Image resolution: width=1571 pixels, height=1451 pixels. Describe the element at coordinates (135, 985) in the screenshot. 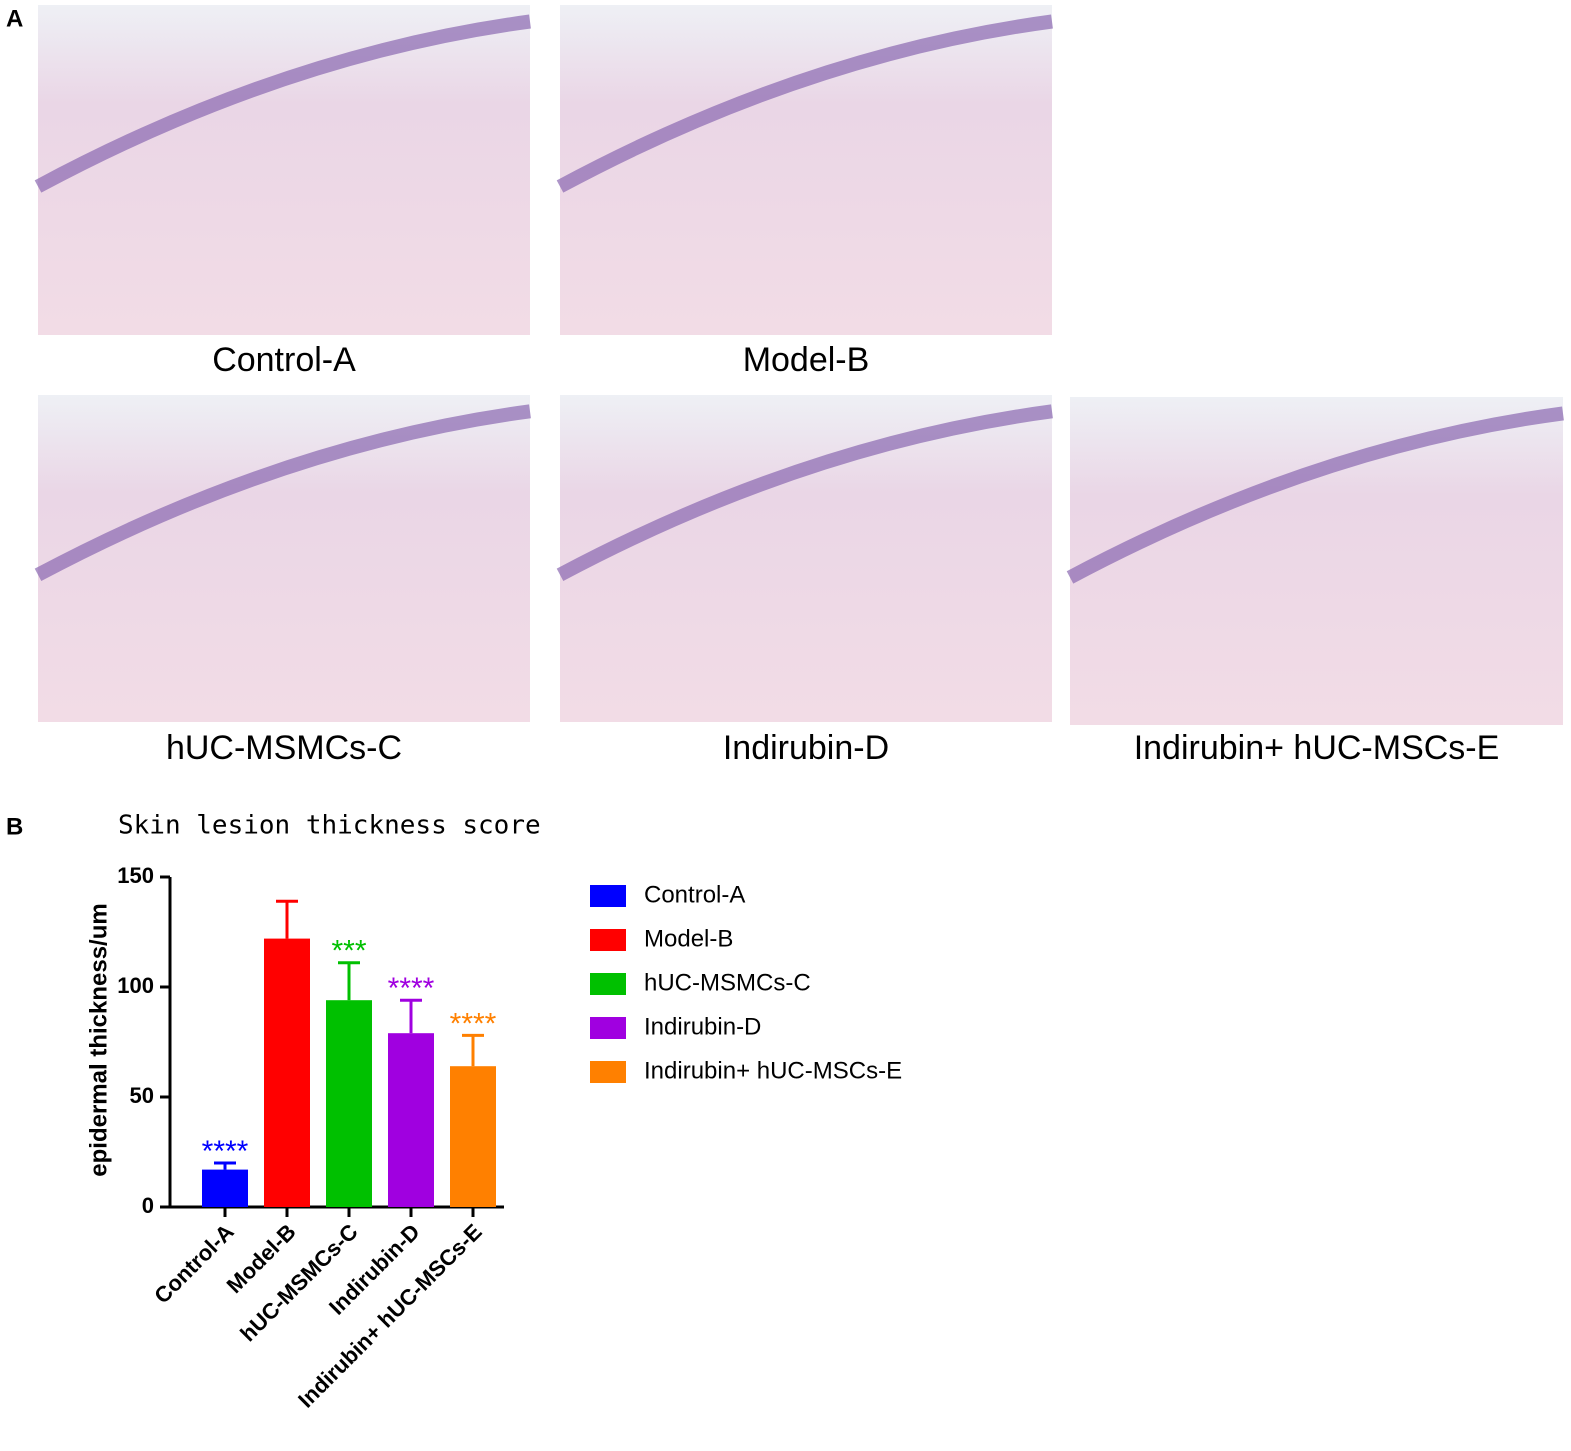

I see `y-tick-label: 100` at that location.